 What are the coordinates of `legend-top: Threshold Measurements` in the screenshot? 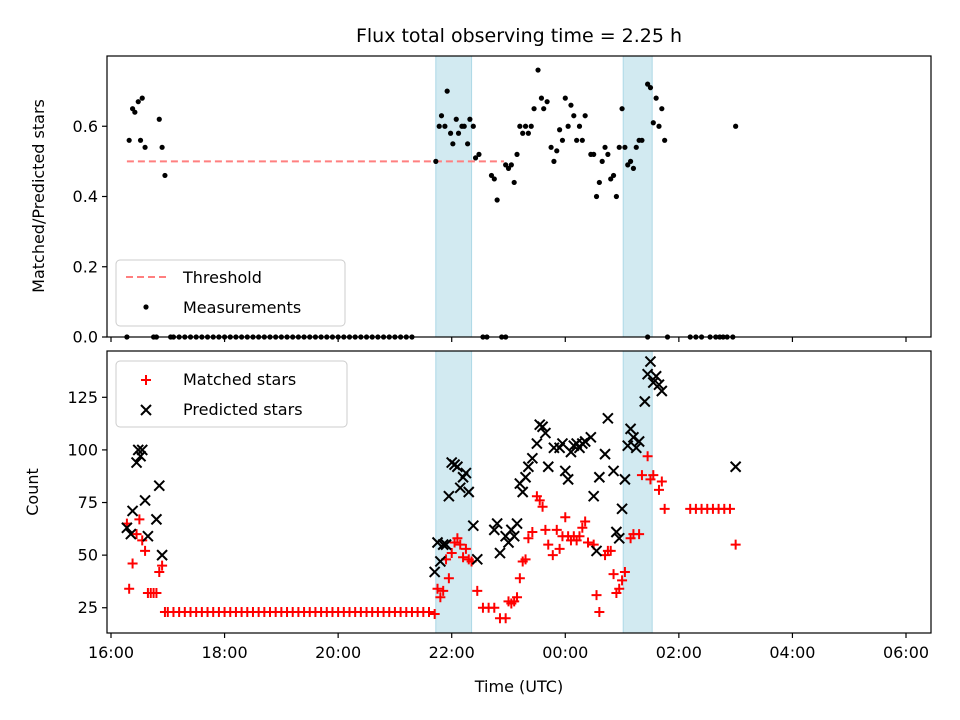 It's located at (230, 293).